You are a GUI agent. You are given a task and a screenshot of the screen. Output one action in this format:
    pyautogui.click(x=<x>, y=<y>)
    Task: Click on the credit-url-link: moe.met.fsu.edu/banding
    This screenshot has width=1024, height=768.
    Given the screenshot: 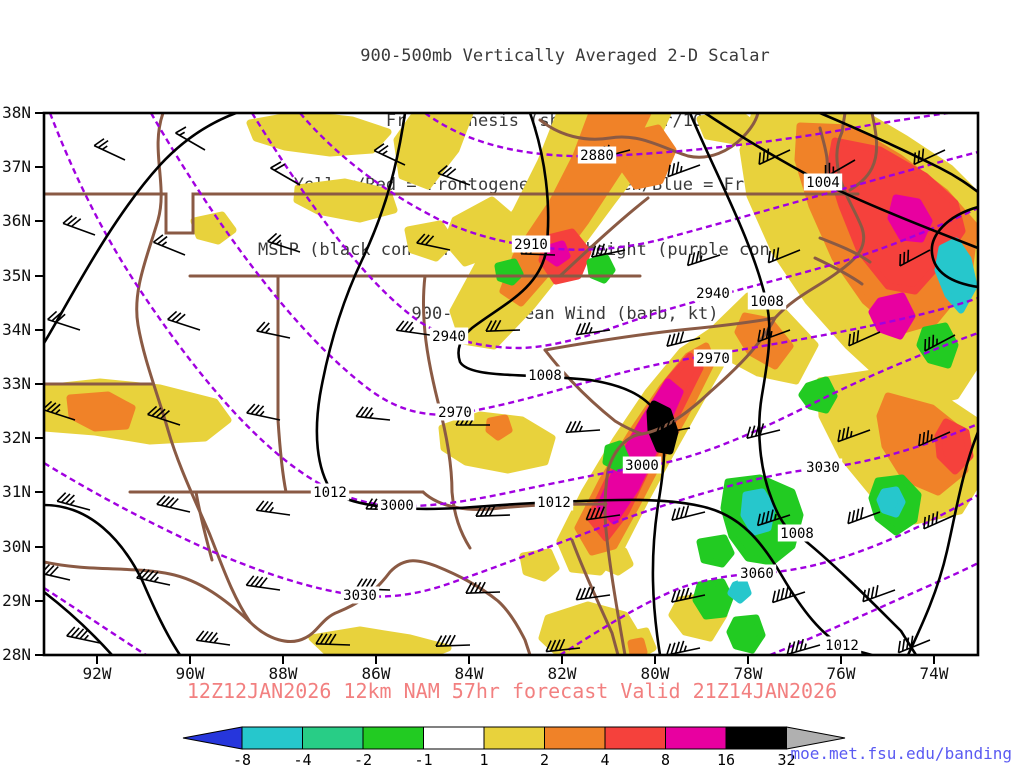 What is the action you would take?
    pyautogui.click(x=901, y=753)
    